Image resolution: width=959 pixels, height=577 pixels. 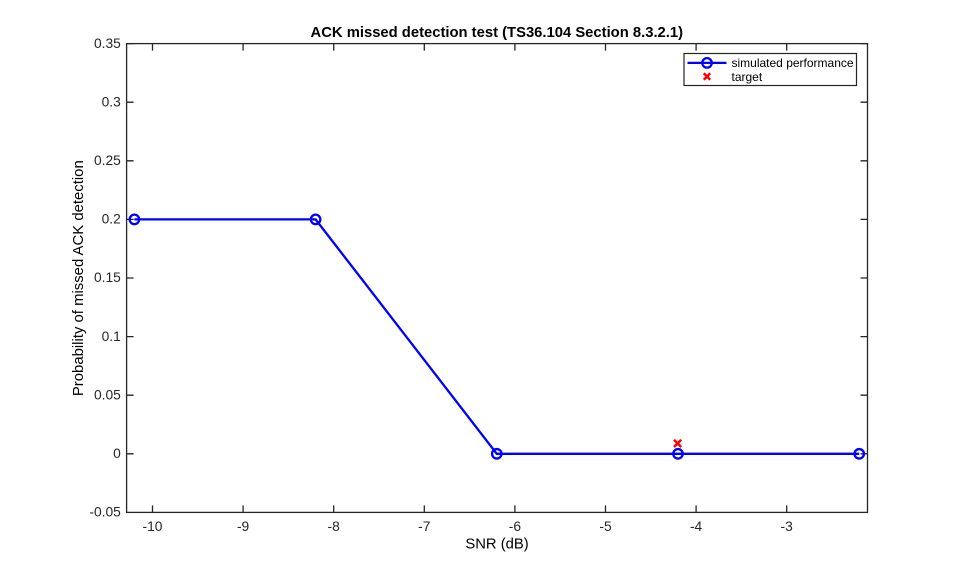 I want to click on svg-text: -7, so click(x=424, y=526).